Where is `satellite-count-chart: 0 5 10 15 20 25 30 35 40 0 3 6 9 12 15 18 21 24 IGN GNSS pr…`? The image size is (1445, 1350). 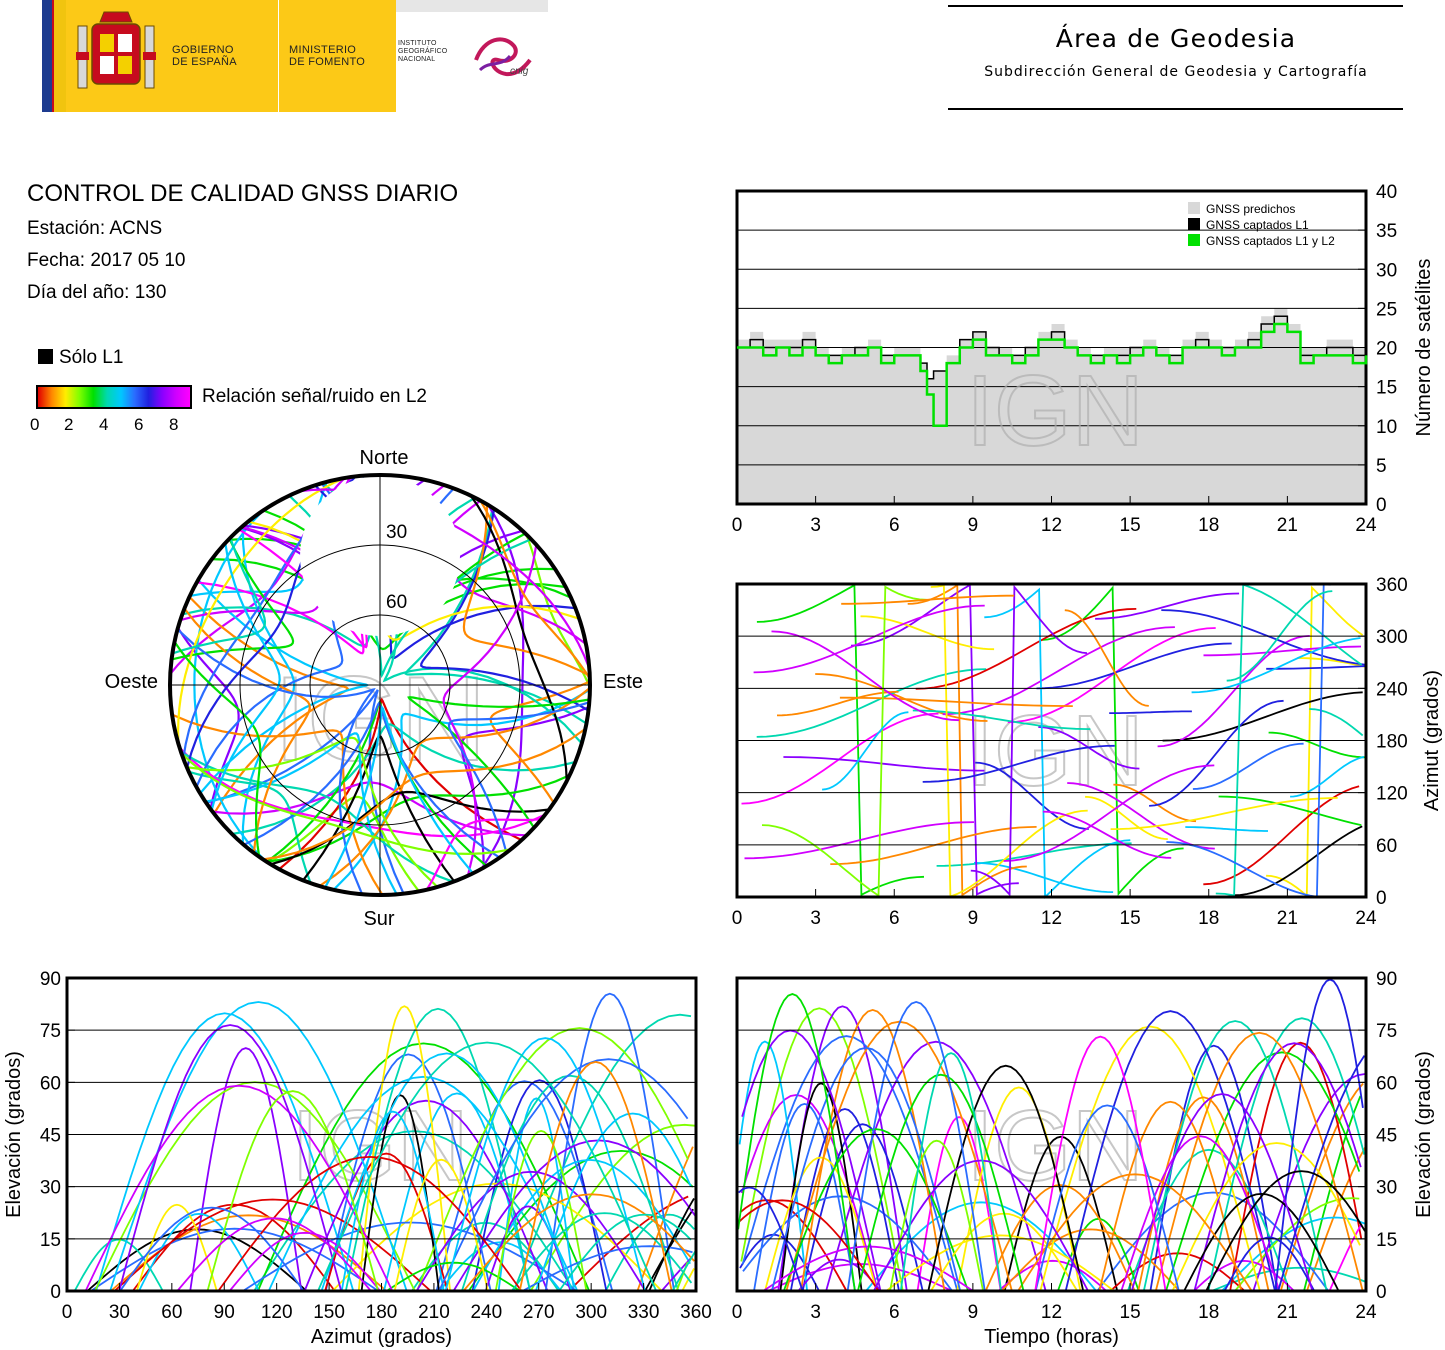 satellite-count-chart: 0 5 10 15 20 25 30 35 40 0 3 6 9 12 15 18 21 24 IGN GNSS pr… is located at coordinates (1083, 359).